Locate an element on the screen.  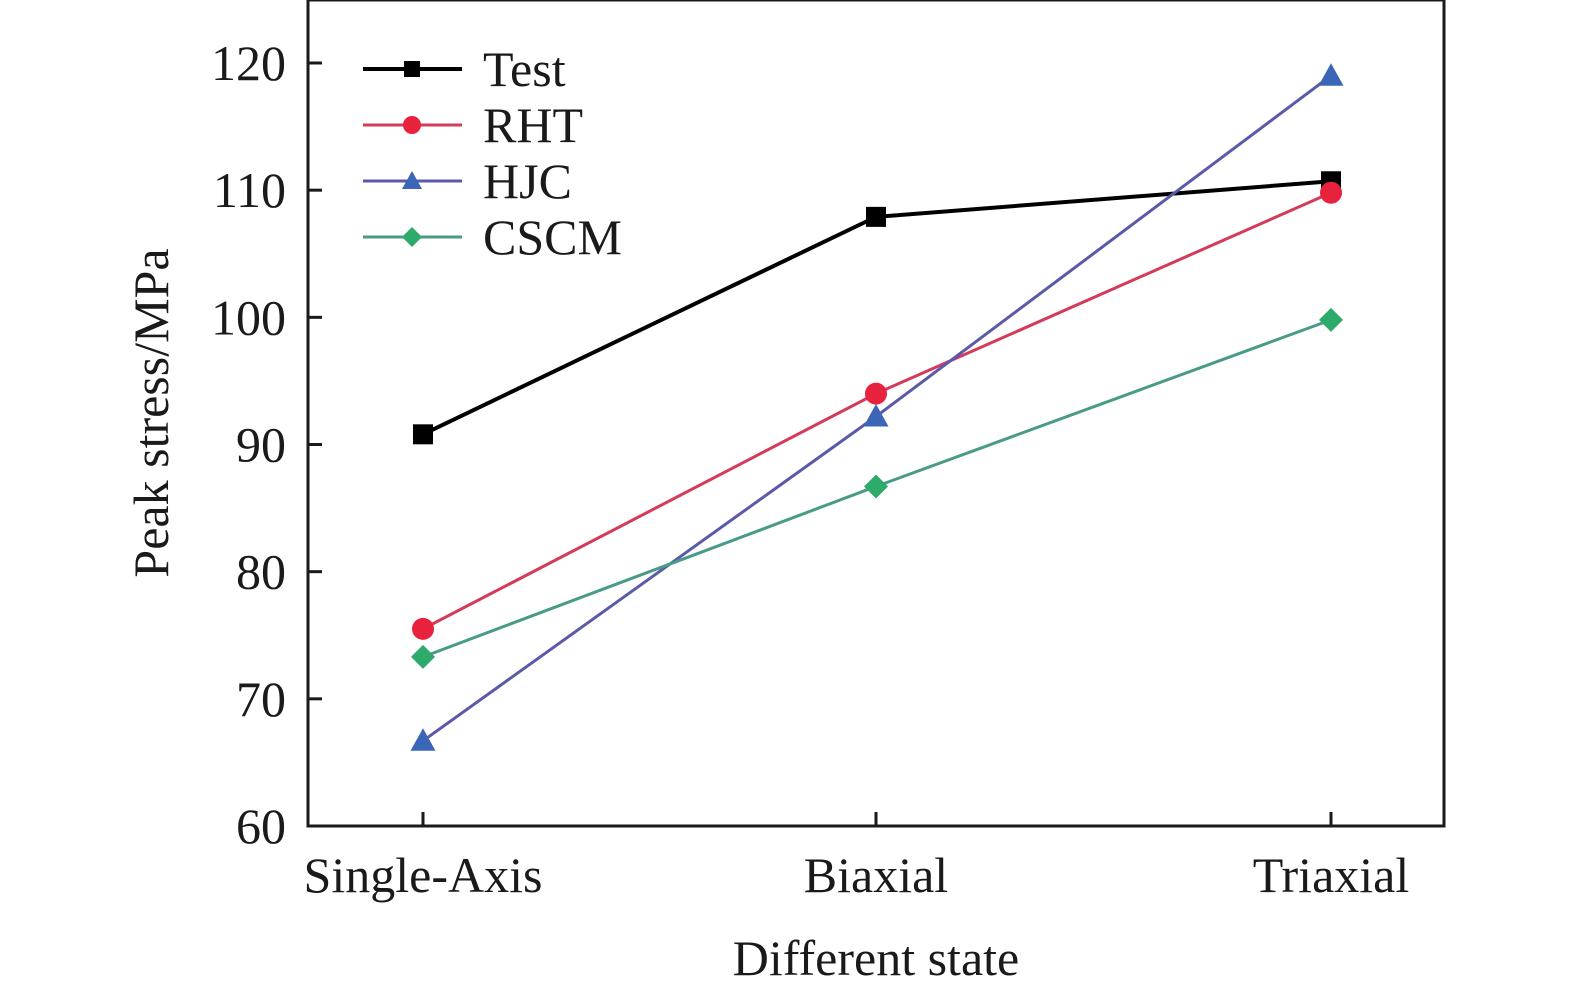
data-point-hjc-biaxial is located at coordinates (876, 415).